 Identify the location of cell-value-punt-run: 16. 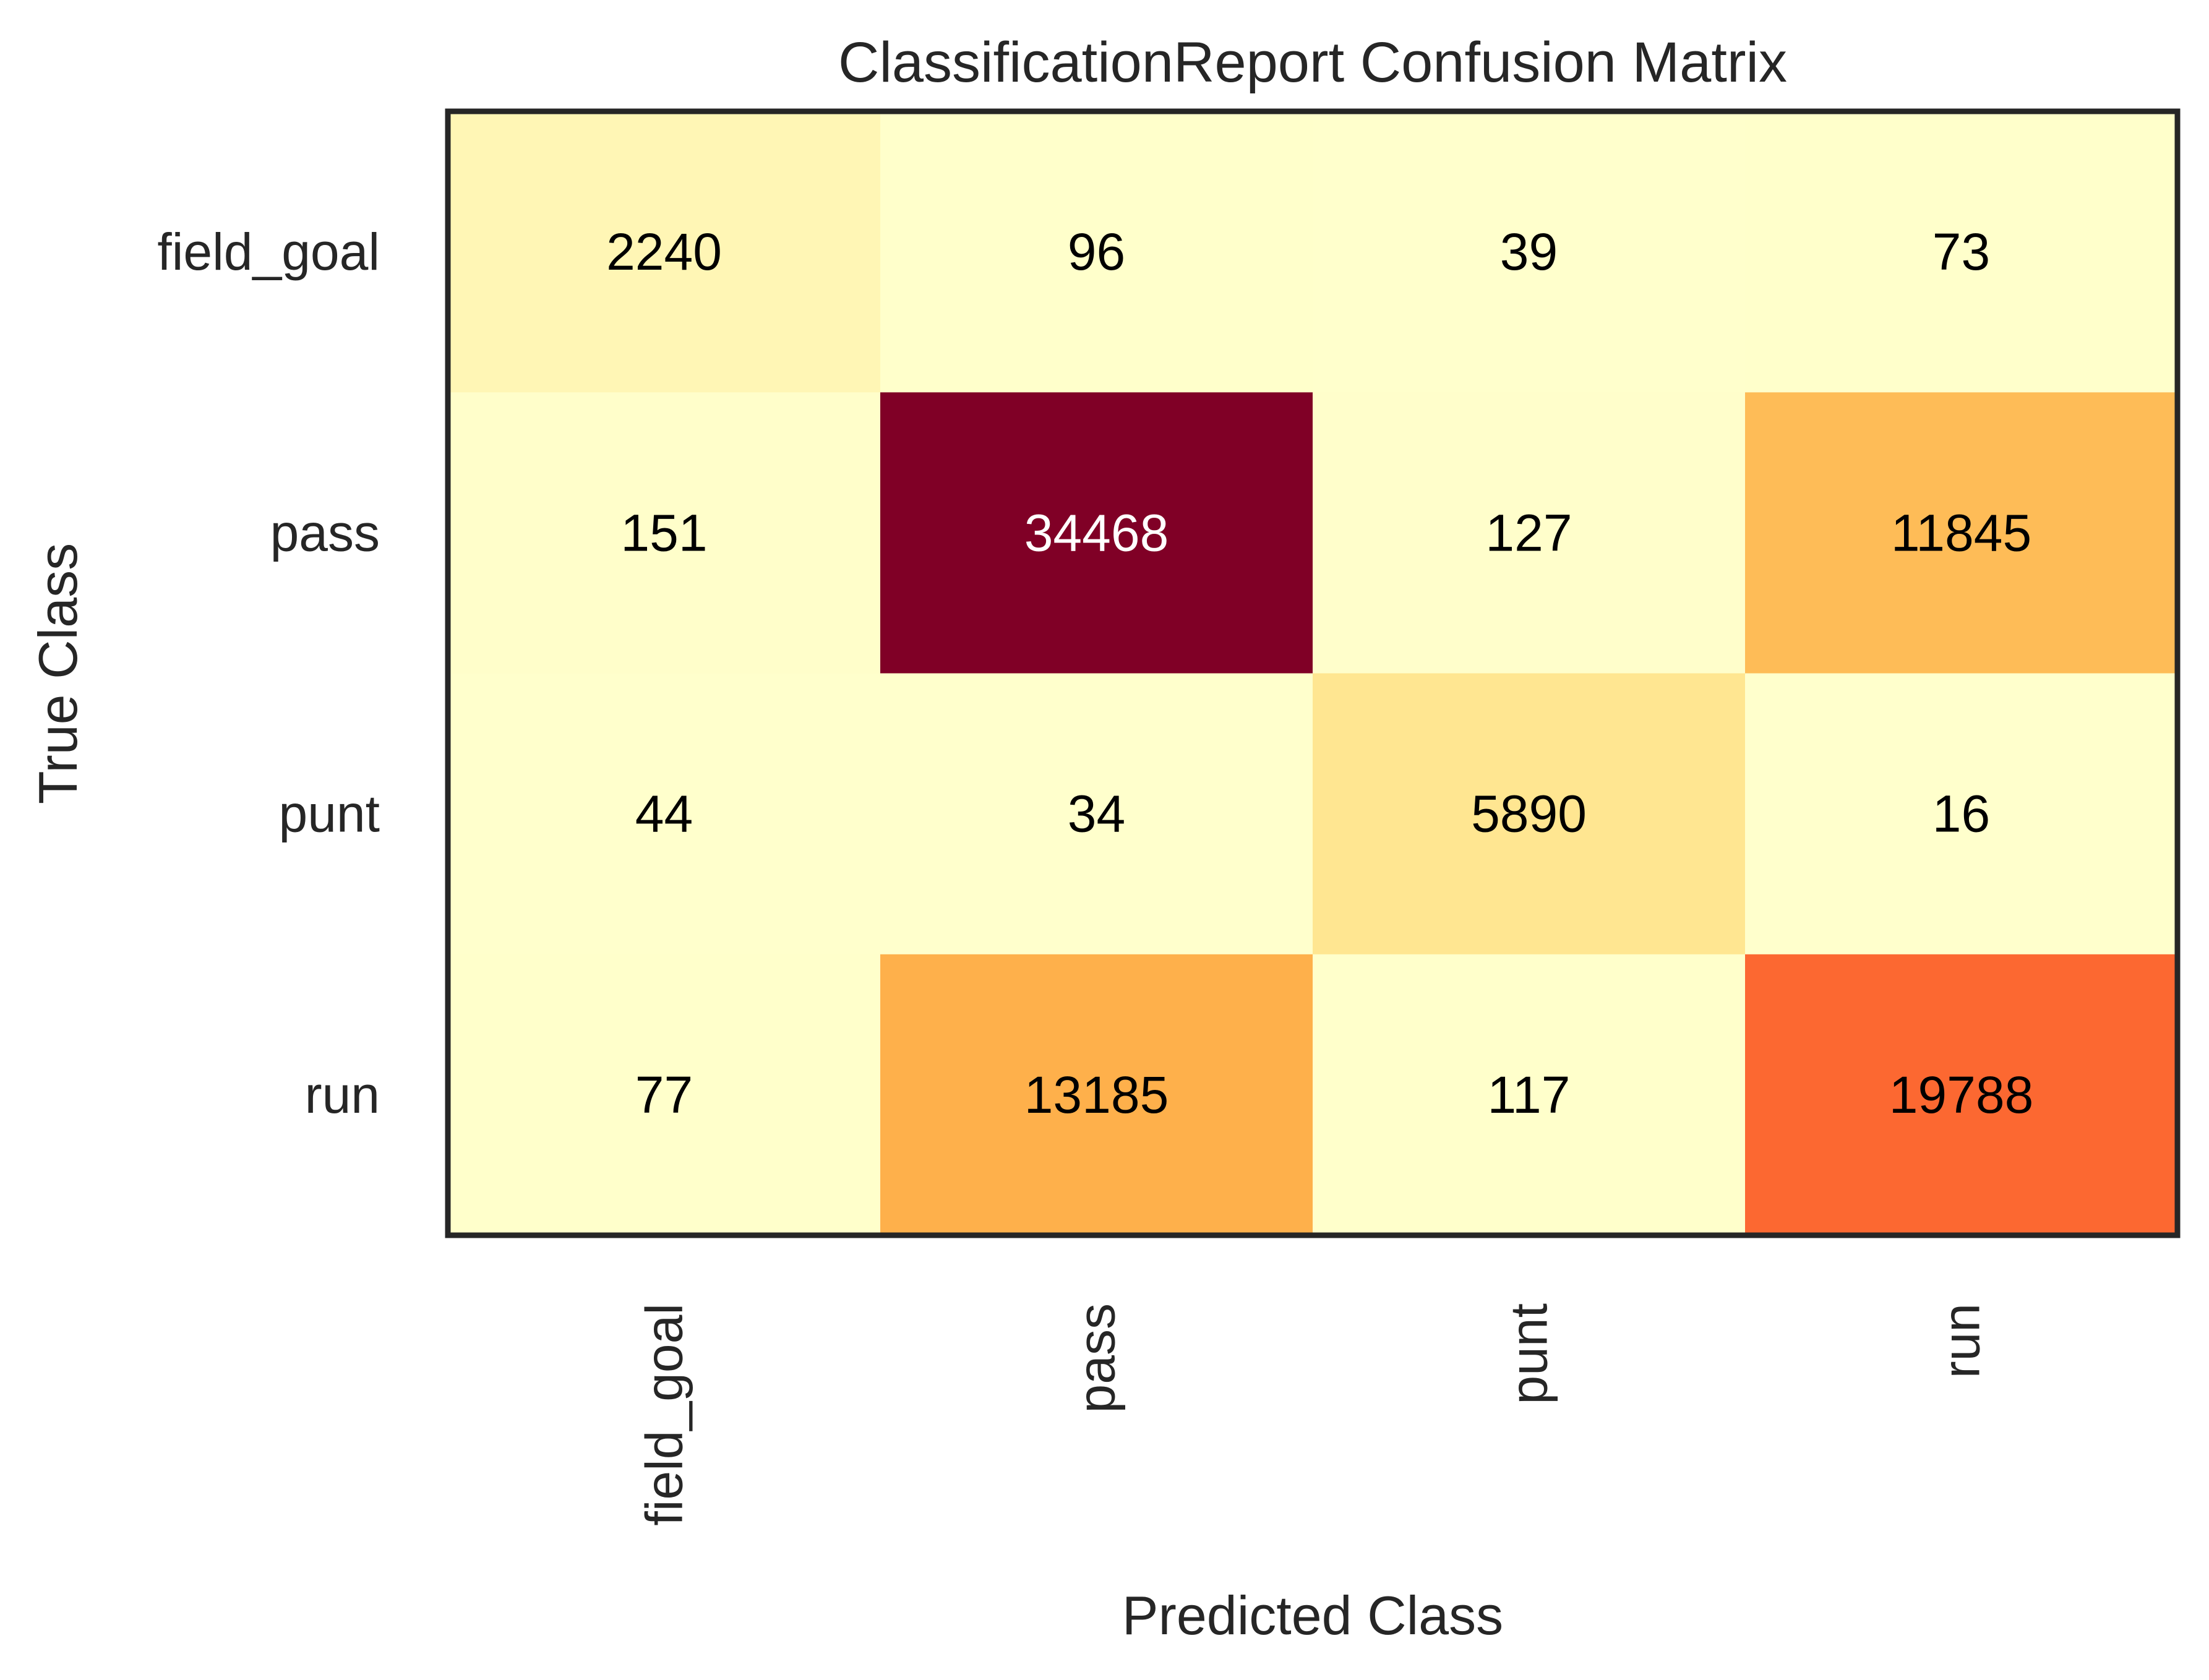
(1961, 814).